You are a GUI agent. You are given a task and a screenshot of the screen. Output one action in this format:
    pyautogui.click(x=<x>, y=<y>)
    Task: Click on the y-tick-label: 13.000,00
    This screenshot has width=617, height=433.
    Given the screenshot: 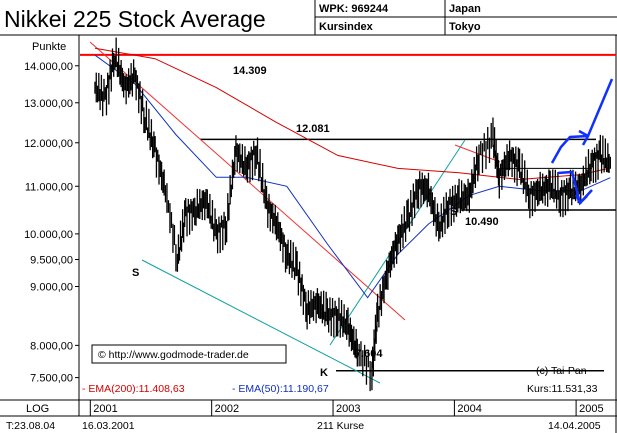 What is the action you would take?
    pyautogui.click(x=48, y=104)
    